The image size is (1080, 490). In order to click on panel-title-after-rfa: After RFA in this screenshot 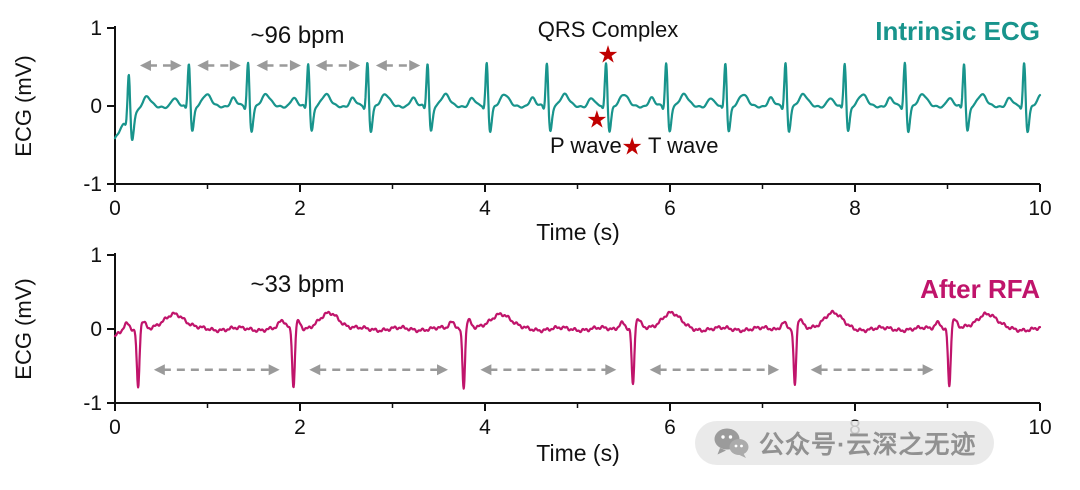, I will do `click(980, 289)`.